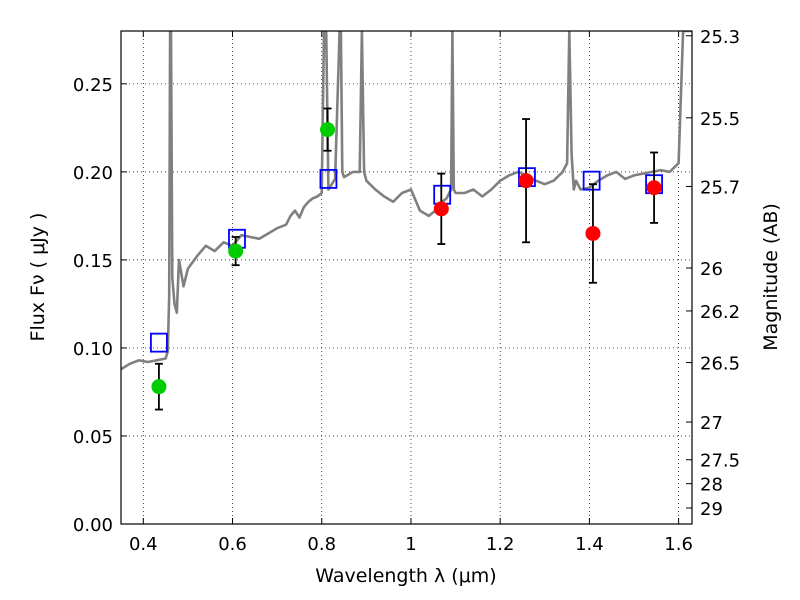 Image resolution: width=800 pixels, height=600 pixels. What do you see at coordinates (720, 312) in the screenshot?
I see `right-tick-label: 26.2` at bounding box center [720, 312].